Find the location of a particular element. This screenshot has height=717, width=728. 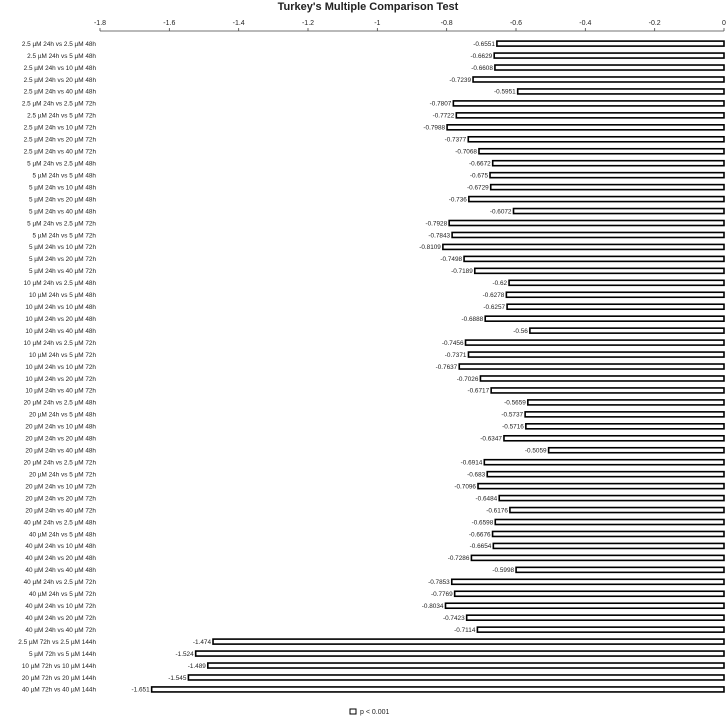

data-label: -0.6654 is located at coordinates (481, 546).